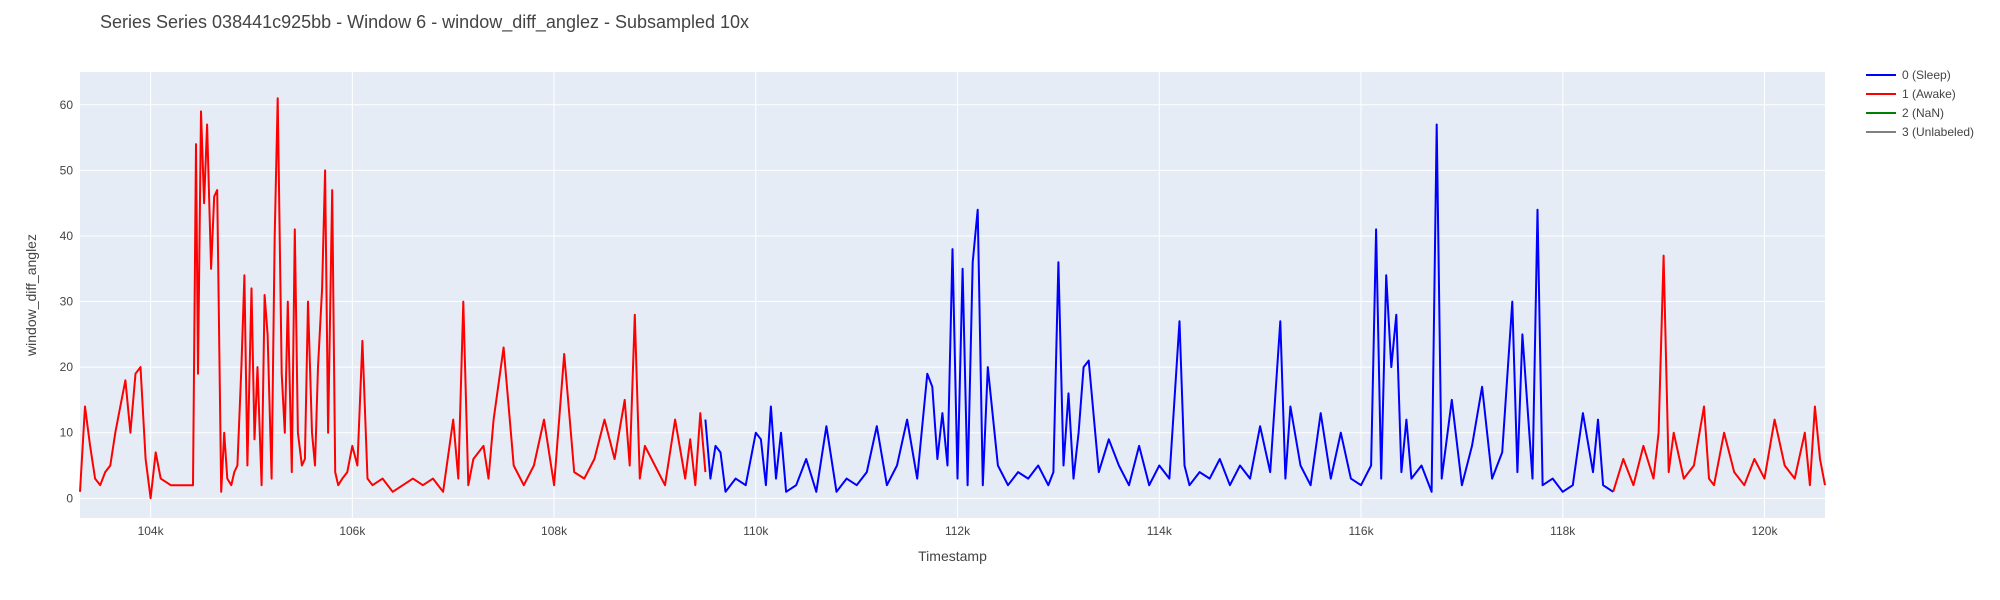 This screenshot has width=2000, height=600. What do you see at coordinates (67, 367) in the screenshot?
I see `y-tick-label: 20` at bounding box center [67, 367].